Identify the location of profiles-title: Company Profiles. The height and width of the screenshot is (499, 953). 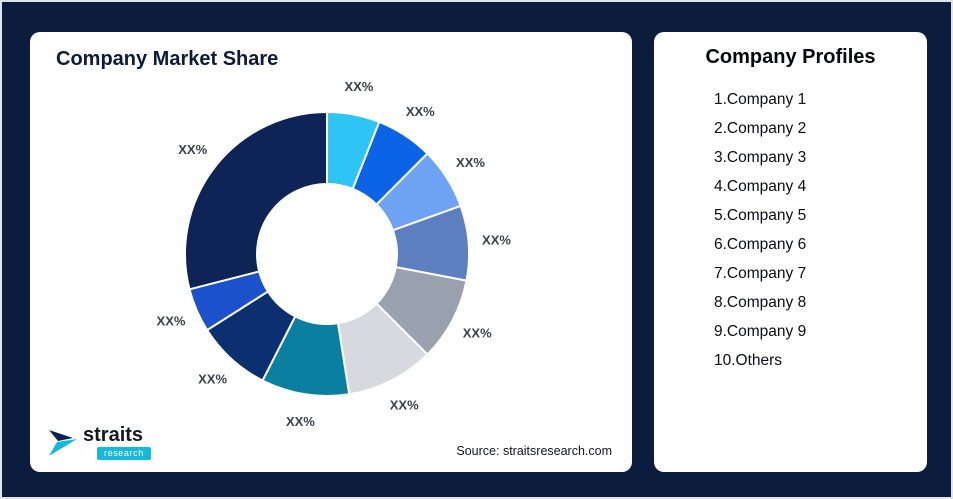
(790, 57).